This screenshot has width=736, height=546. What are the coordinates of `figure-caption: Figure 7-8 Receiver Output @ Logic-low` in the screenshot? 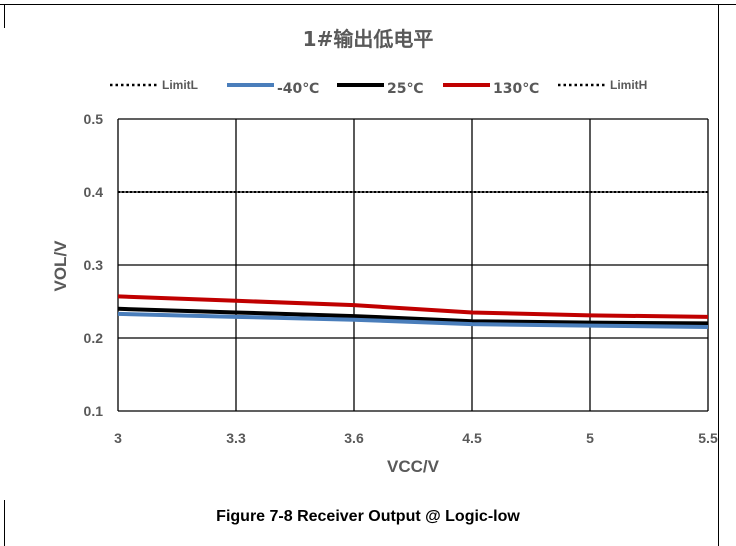 It's located at (368, 516).